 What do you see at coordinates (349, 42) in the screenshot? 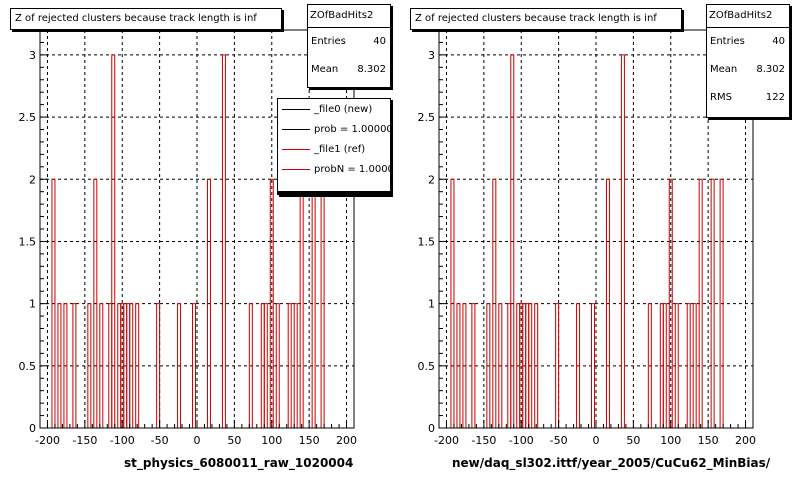
I see `left-stats-entries-row: Entries 40` at bounding box center [349, 42].